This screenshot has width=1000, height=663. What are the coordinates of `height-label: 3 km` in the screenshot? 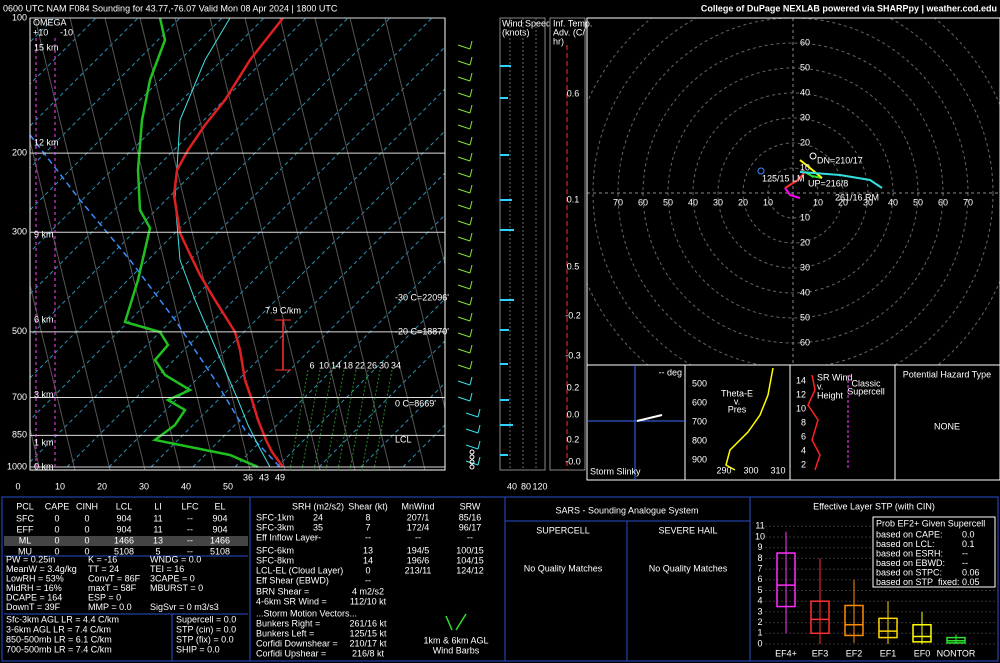 It's located at (44, 394).